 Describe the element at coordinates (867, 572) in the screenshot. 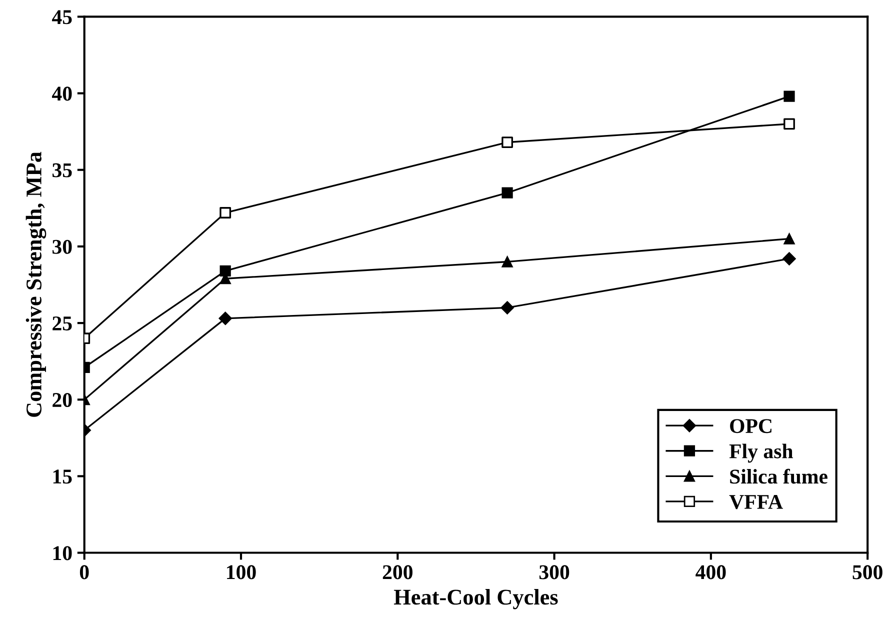

I see `x-tick-label: 500` at that location.